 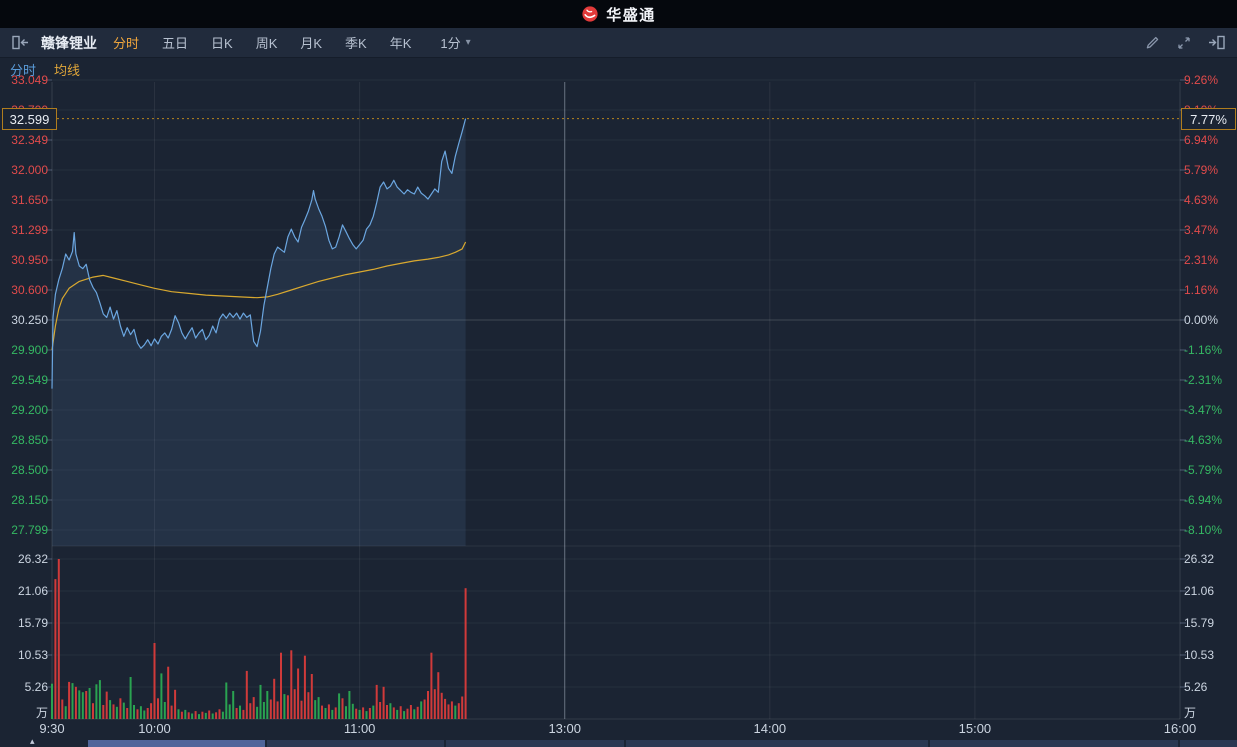 I want to click on brand-name: 华盛通, so click(x=631, y=15).